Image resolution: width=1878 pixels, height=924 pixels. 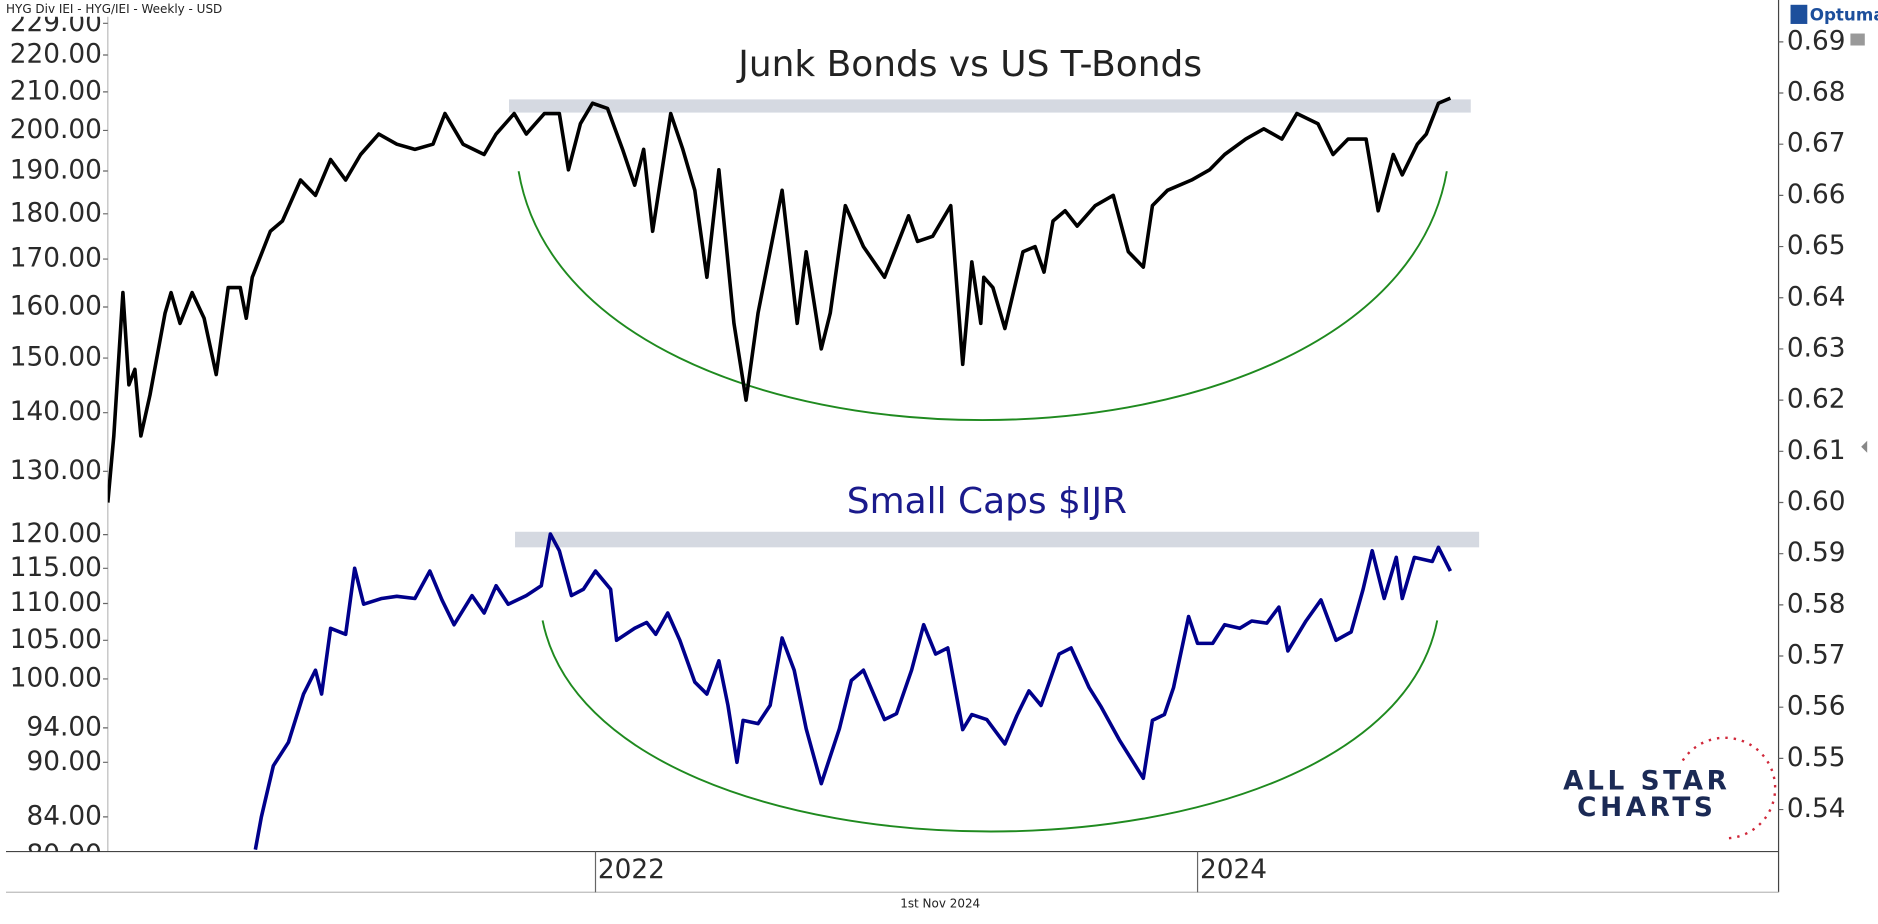 I want to click on header: HYG Div IEI - HYG/IEI - Weekly - USD, so click(x=114, y=9).